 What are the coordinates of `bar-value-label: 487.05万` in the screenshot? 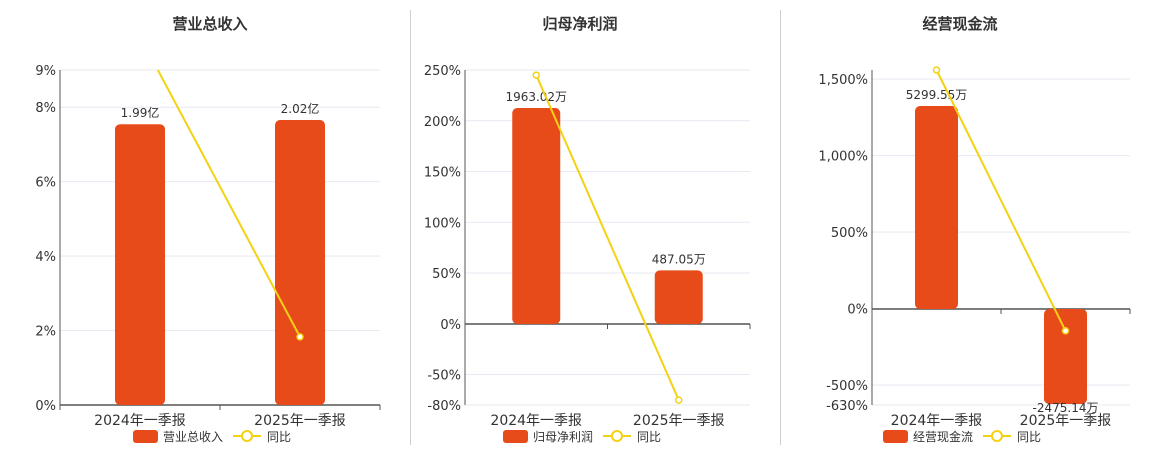 It's located at (679, 259).